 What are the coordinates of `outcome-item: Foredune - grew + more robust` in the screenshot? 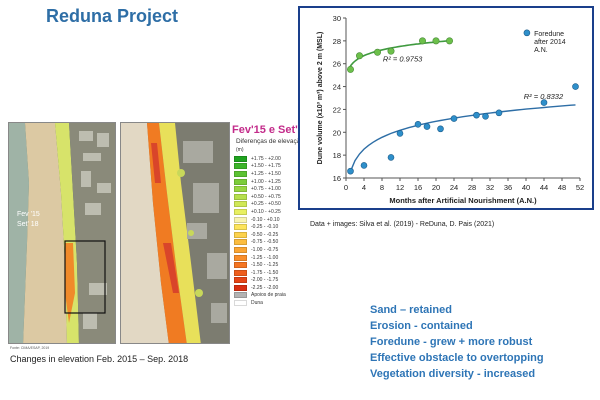 It's located at (451, 342).